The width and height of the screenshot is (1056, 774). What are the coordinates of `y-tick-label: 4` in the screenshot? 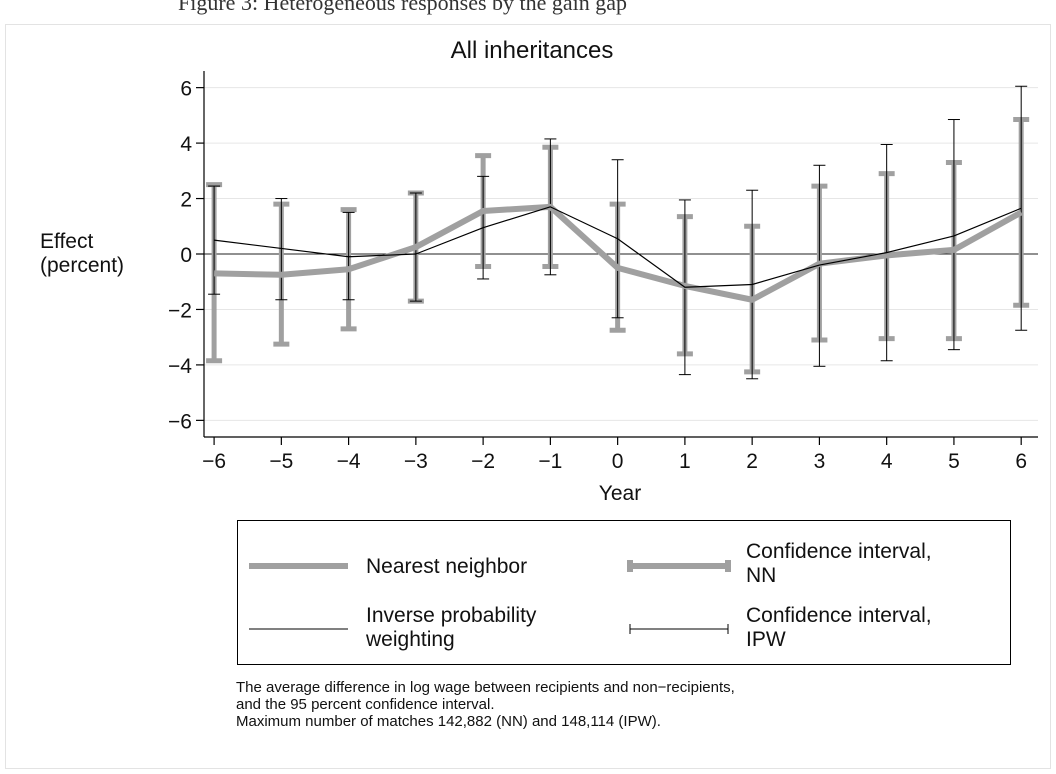 It's located at (186, 144).